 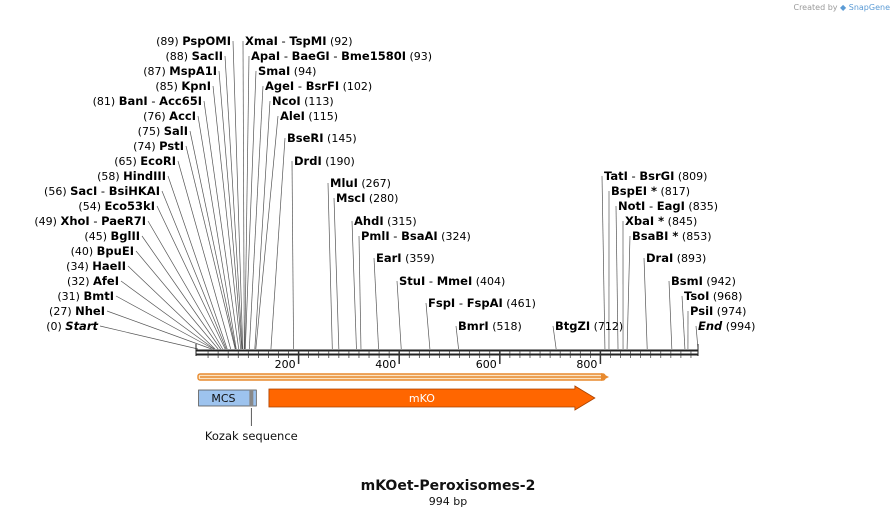 I want to click on site-label: MscI (280), so click(x=367, y=198).